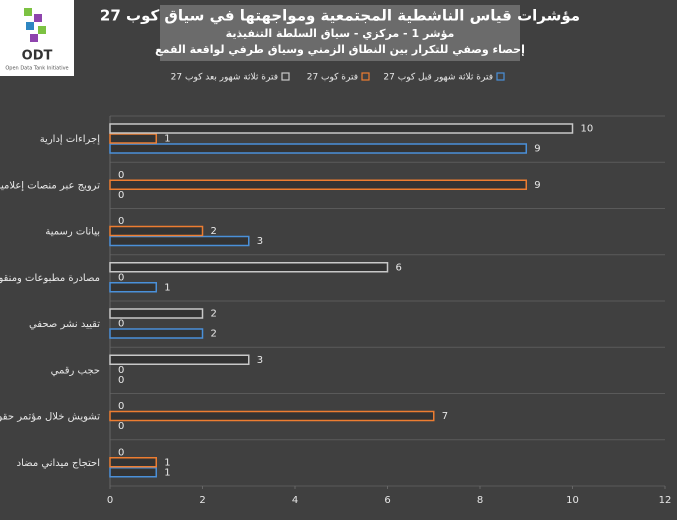  I want to click on x-tick-label: 2, so click(202, 500).